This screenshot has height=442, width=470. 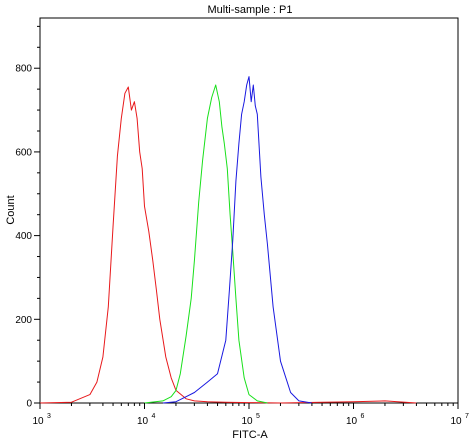 I want to click on x-tick-exponent: 7, so click(x=467, y=416).